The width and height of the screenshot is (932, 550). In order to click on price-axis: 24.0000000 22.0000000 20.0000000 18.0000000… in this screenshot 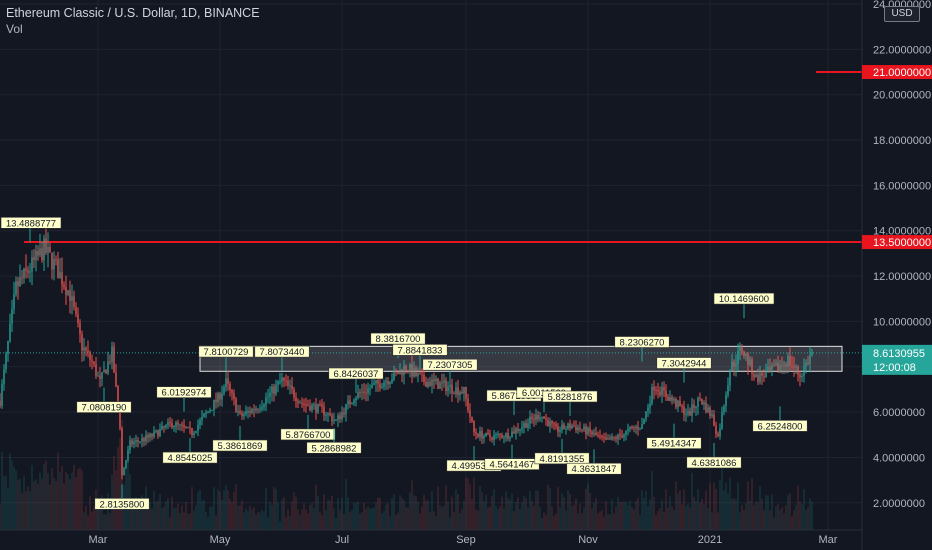, I will do `click(896, 275)`.